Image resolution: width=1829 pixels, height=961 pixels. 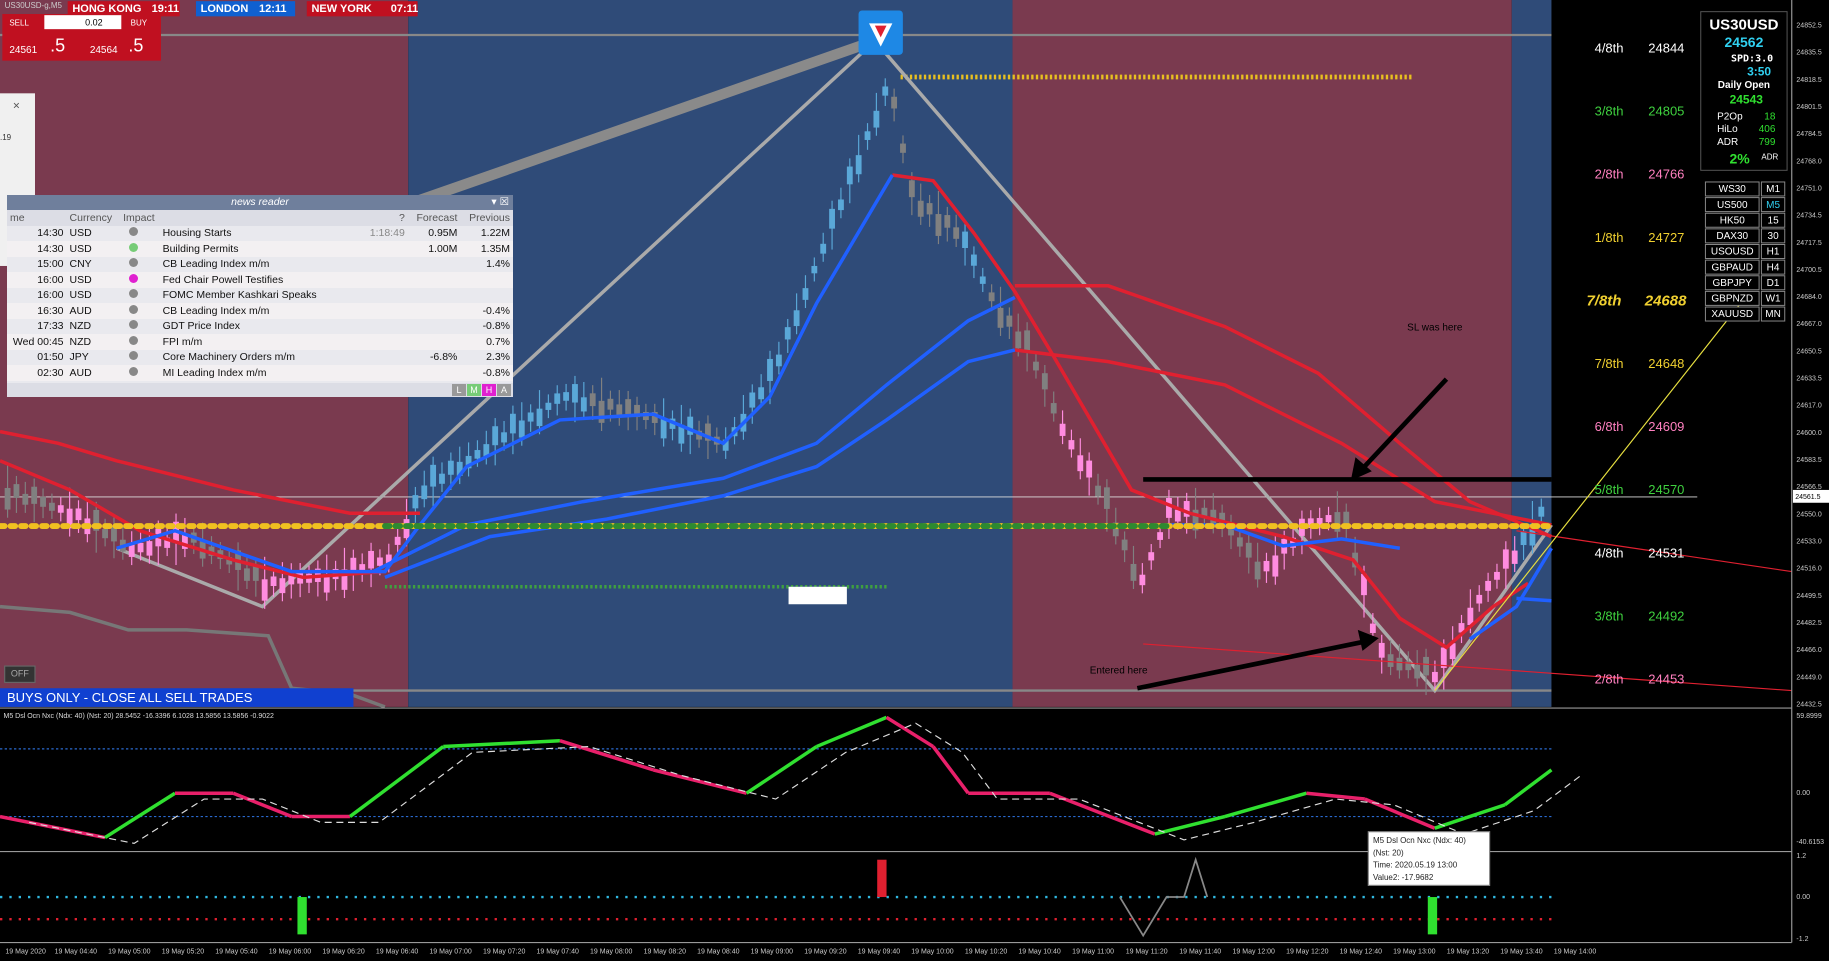 I want to click on time-axis-label: 19 May 06:20, so click(x=343, y=952).